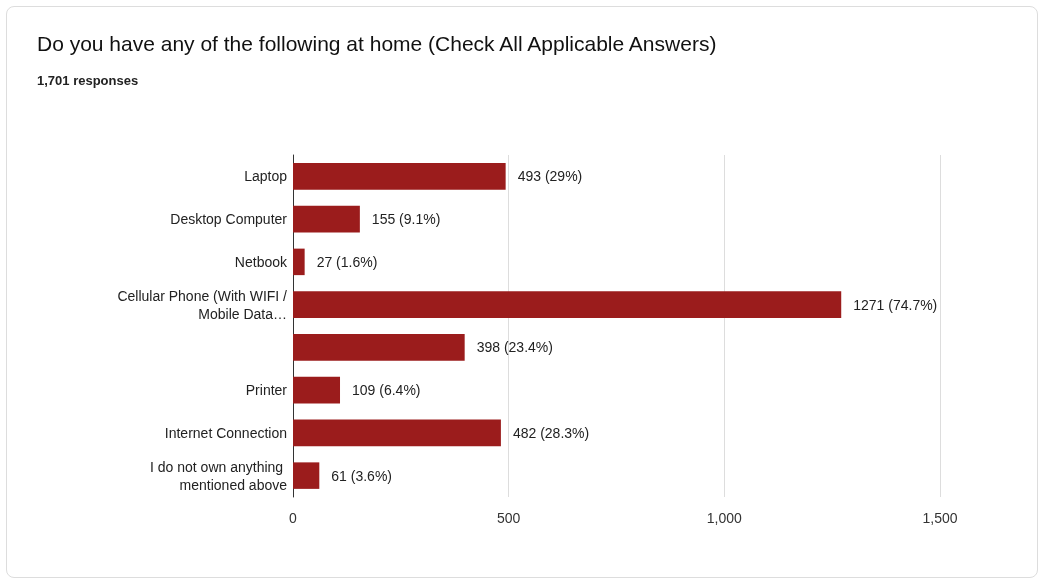 The height and width of the screenshot is (587, 1046). I want to click on text: 1,701 responses, so click(88, 80).